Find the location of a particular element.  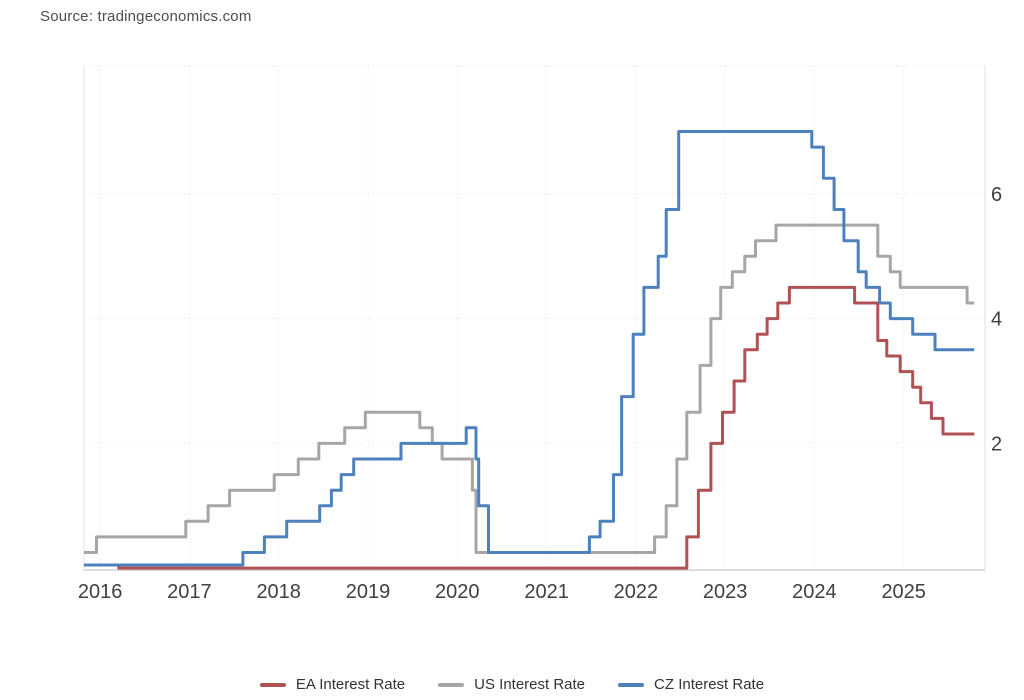

x-axis-label: 2018 is located at coordinates (278, 592).